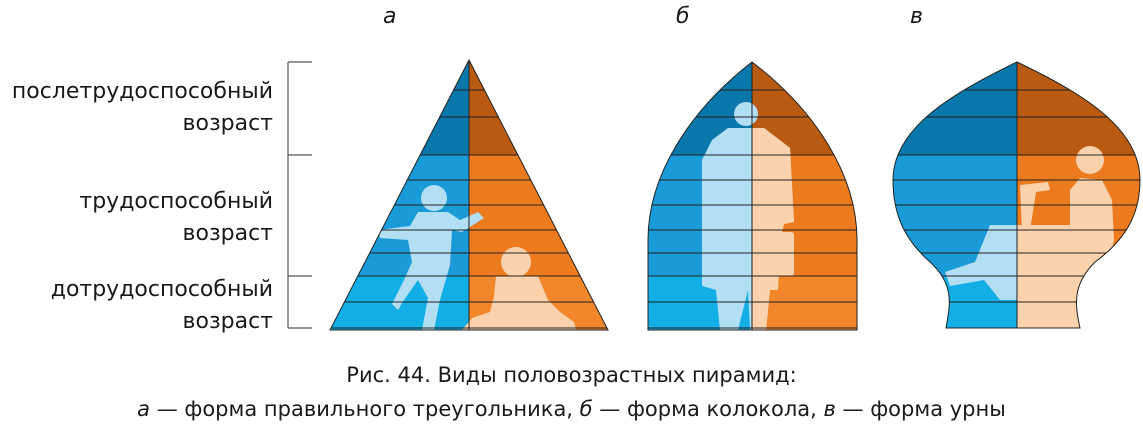 The height and width of the screenshot is (432, 1143). I want to click on age-label-working-line2: возраст, so click(227, 233).